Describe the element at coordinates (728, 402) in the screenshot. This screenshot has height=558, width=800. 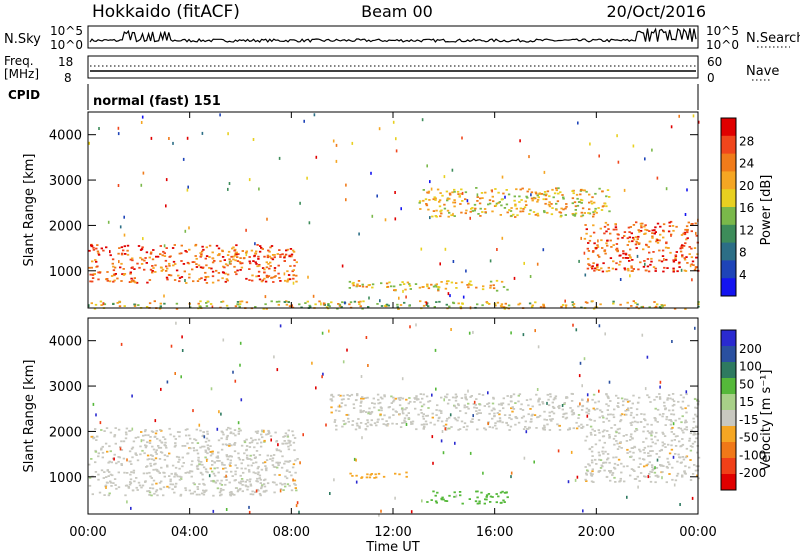
I see `colorbar-swatch` at that location.